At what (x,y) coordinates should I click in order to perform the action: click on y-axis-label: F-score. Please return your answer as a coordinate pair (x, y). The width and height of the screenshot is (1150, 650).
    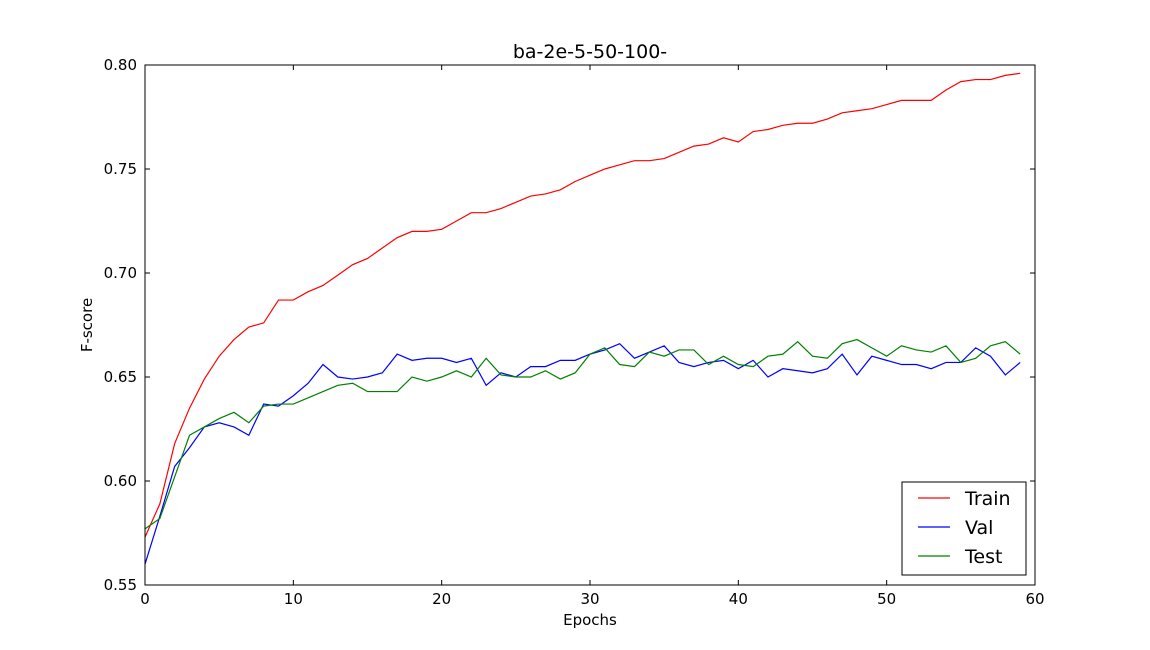
    Looking at the image, I should click on (87, 325).